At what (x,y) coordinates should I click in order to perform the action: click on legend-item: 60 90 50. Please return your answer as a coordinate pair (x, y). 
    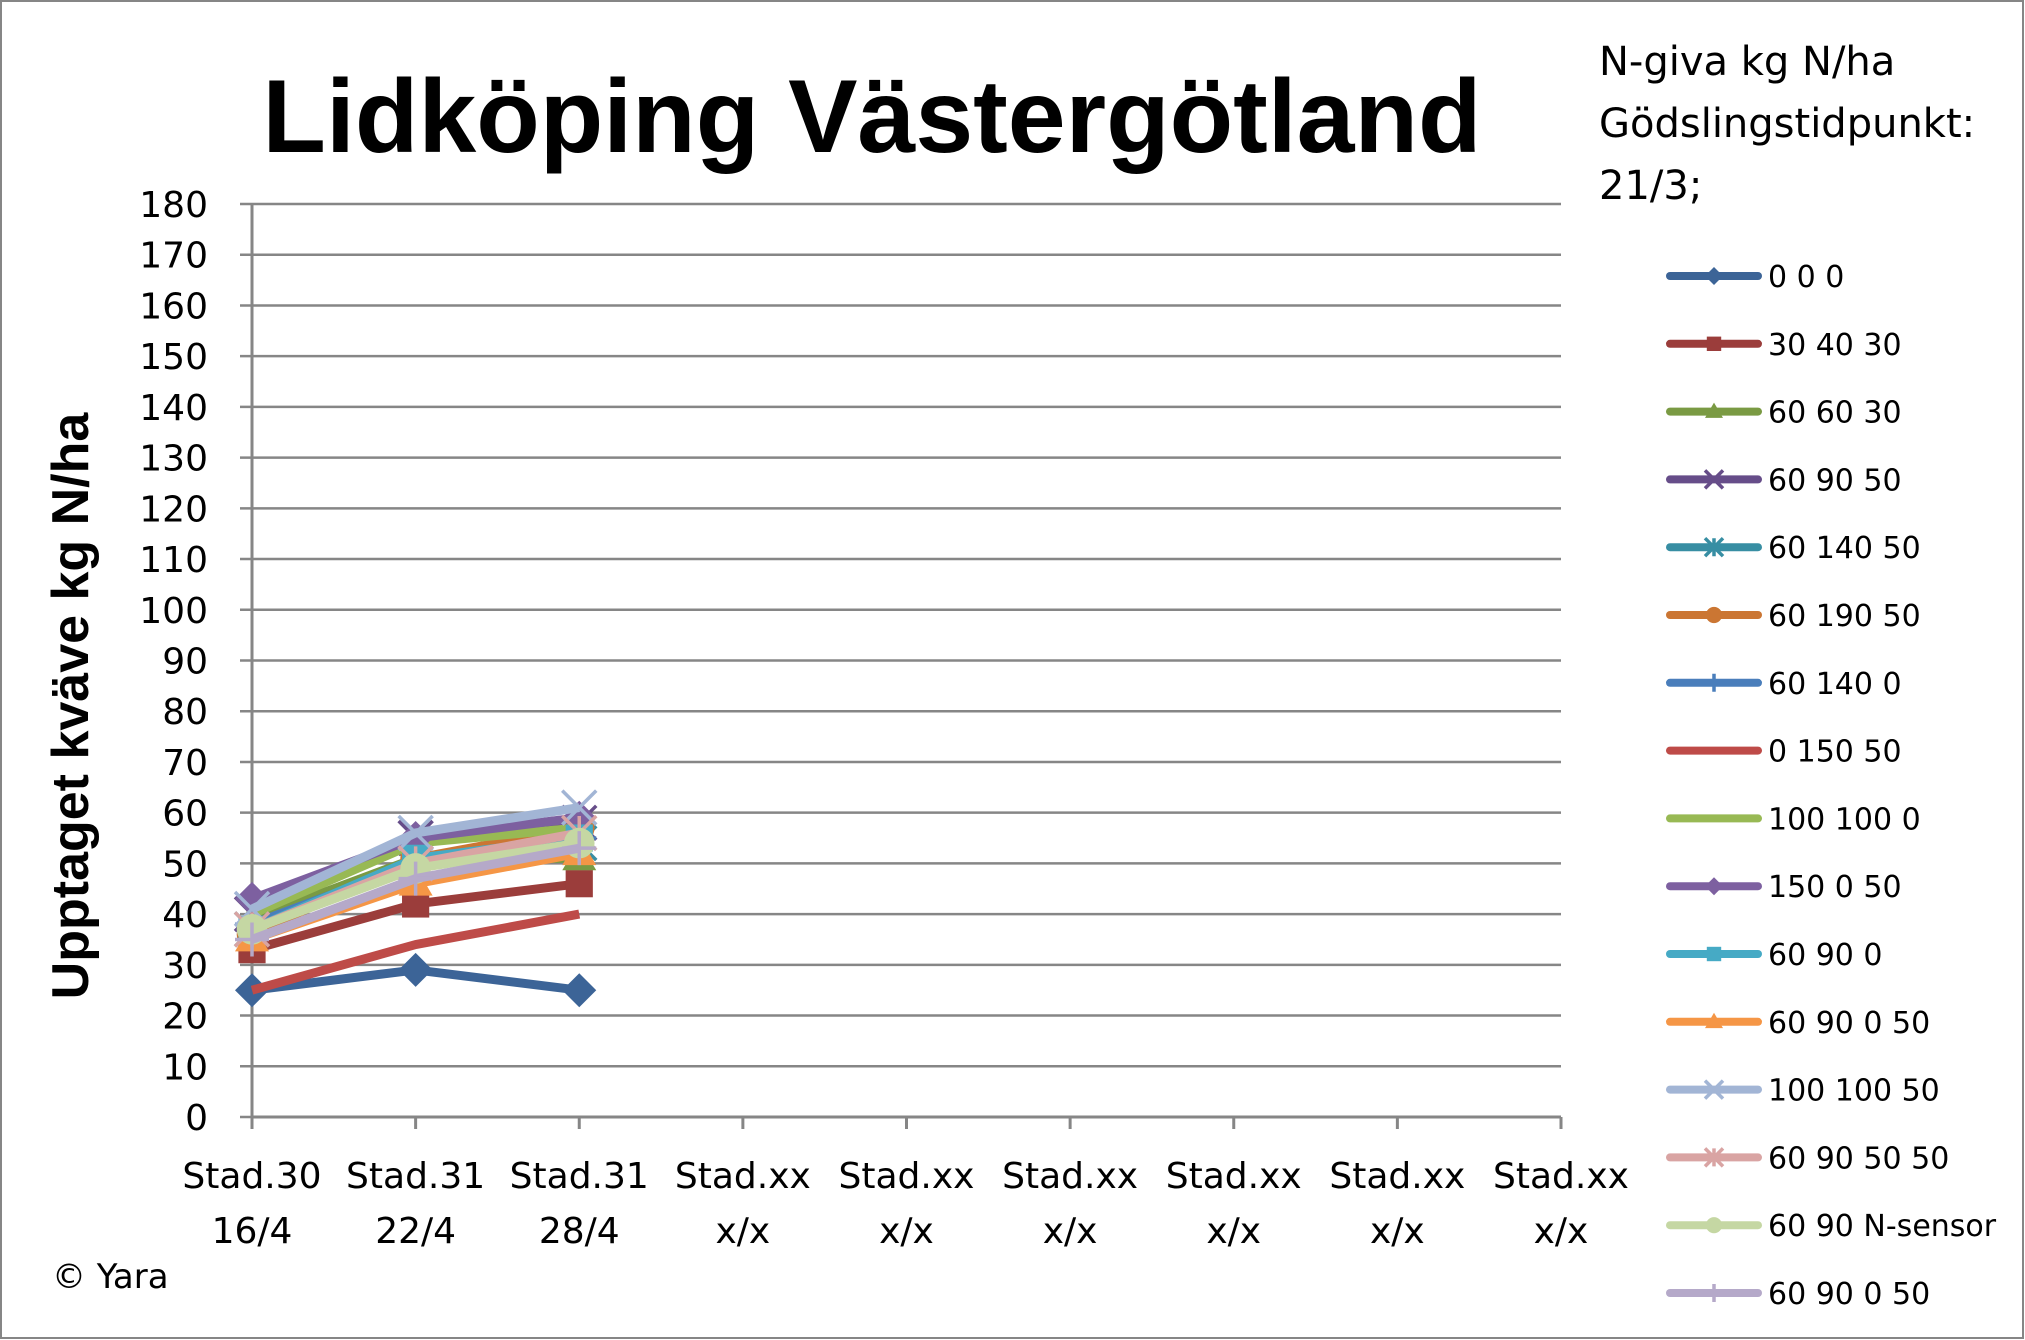
    Looking at the image, I should click on (1784, 480).